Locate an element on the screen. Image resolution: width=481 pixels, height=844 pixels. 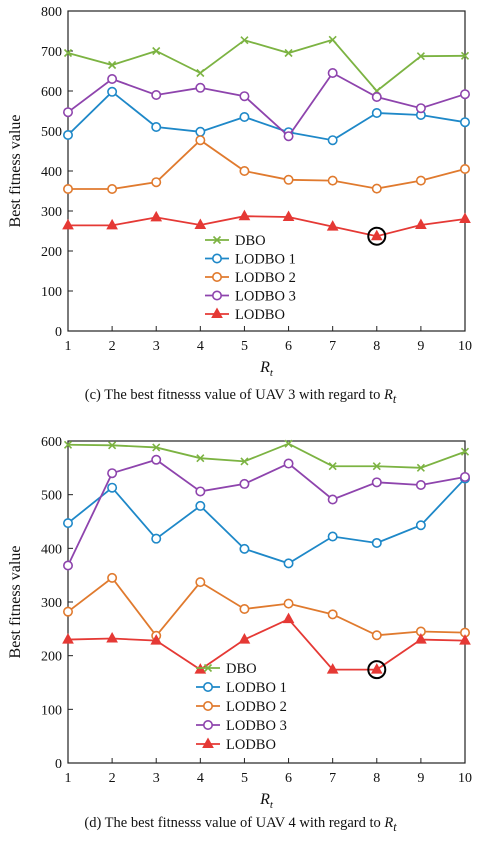
series-lodbo is located at coordinates (266, 225).